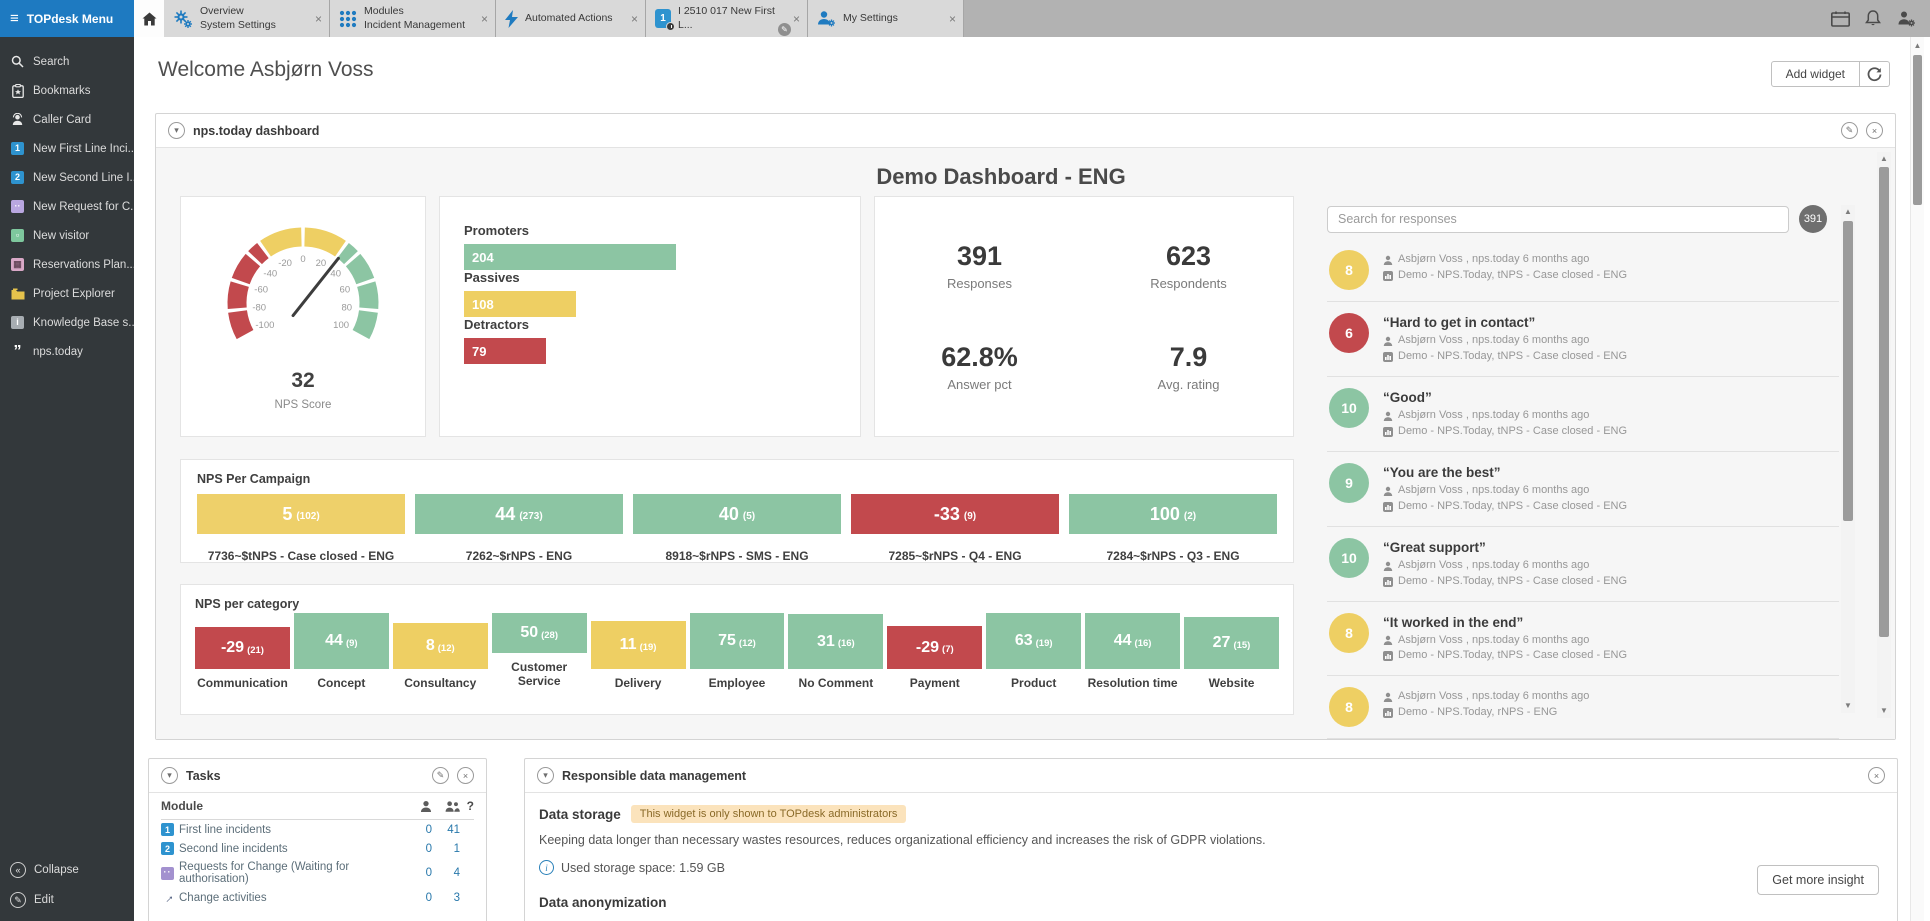  What do you see at coordinates (1034, 641) in the screenshot?
I see `category-bar: 63 (19)` at bounding box center [1034, 641].